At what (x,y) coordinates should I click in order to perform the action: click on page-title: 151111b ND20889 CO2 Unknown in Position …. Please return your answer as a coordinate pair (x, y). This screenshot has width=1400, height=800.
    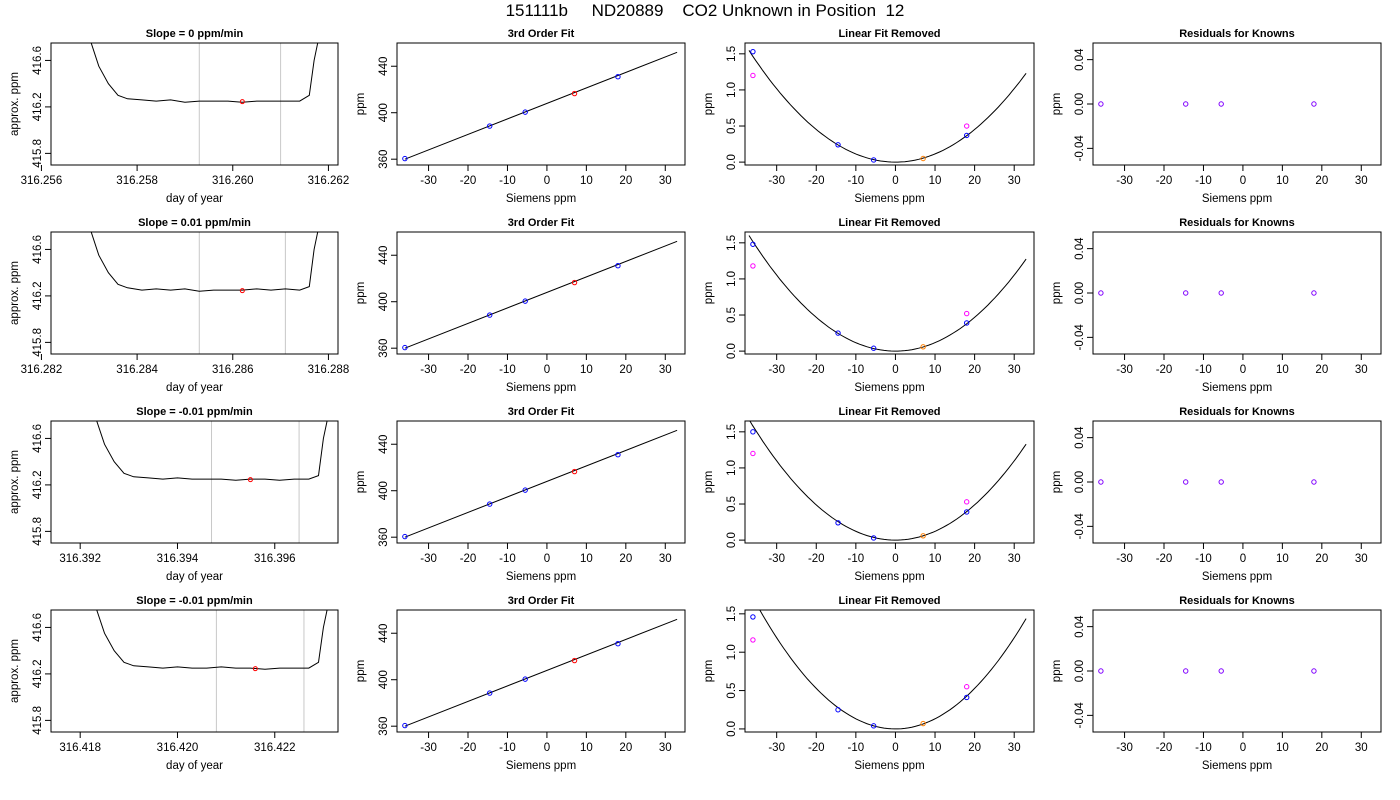
    Looking at the image, I should click on (705, 10).